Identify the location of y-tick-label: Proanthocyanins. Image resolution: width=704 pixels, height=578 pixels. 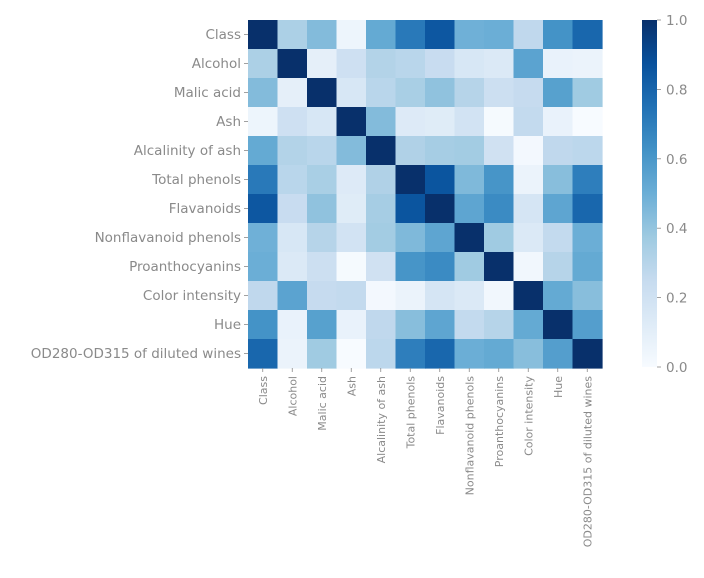
(185, 267).